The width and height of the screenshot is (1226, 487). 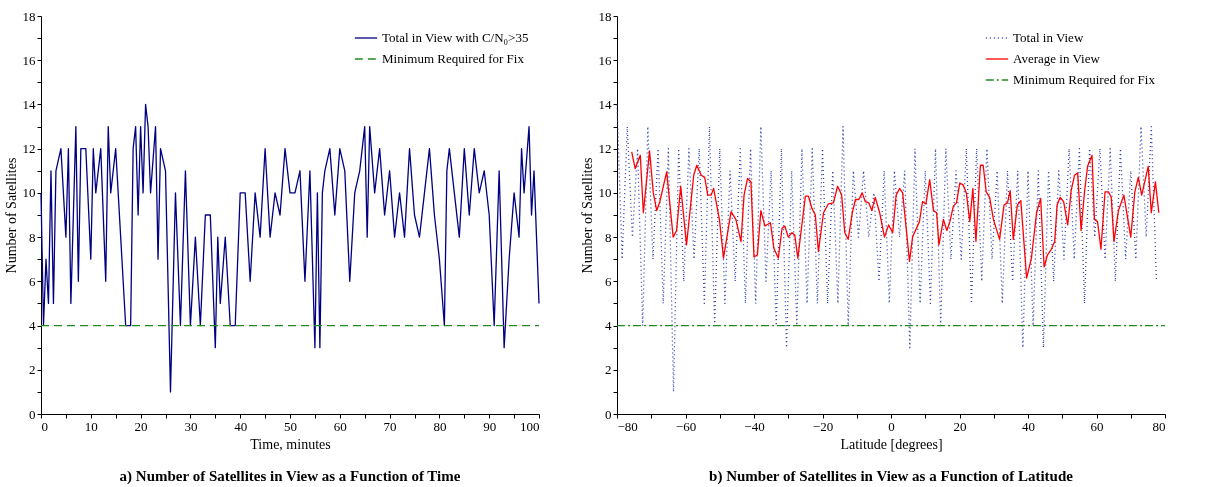 What do you see at coordinates (490, 426) in the screenshot?
I see `x-tick-label: 90` at bounding box center [490, 426].